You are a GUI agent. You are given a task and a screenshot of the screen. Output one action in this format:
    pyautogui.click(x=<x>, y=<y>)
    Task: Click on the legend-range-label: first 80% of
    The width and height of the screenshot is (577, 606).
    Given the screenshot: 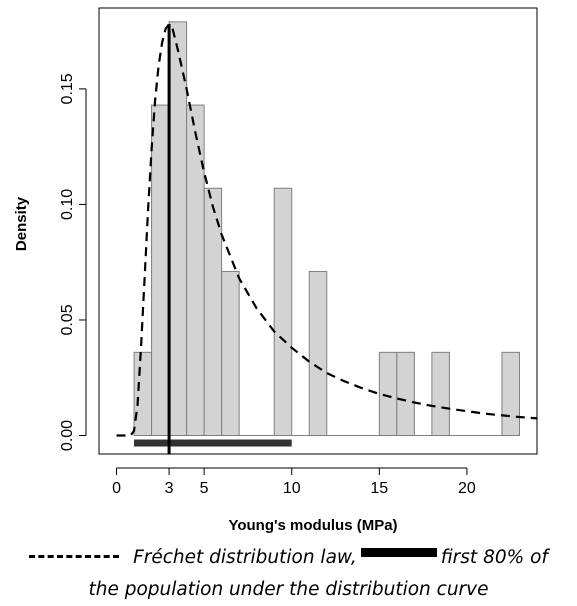 What is the action you would take?
    pyautogui.click(x=494, y=557)
    